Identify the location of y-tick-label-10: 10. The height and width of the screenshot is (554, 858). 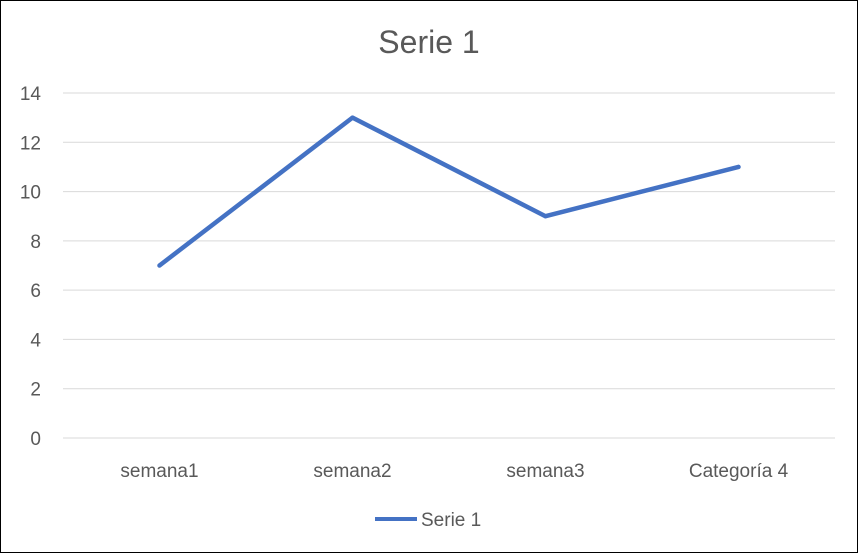
(30, 193).